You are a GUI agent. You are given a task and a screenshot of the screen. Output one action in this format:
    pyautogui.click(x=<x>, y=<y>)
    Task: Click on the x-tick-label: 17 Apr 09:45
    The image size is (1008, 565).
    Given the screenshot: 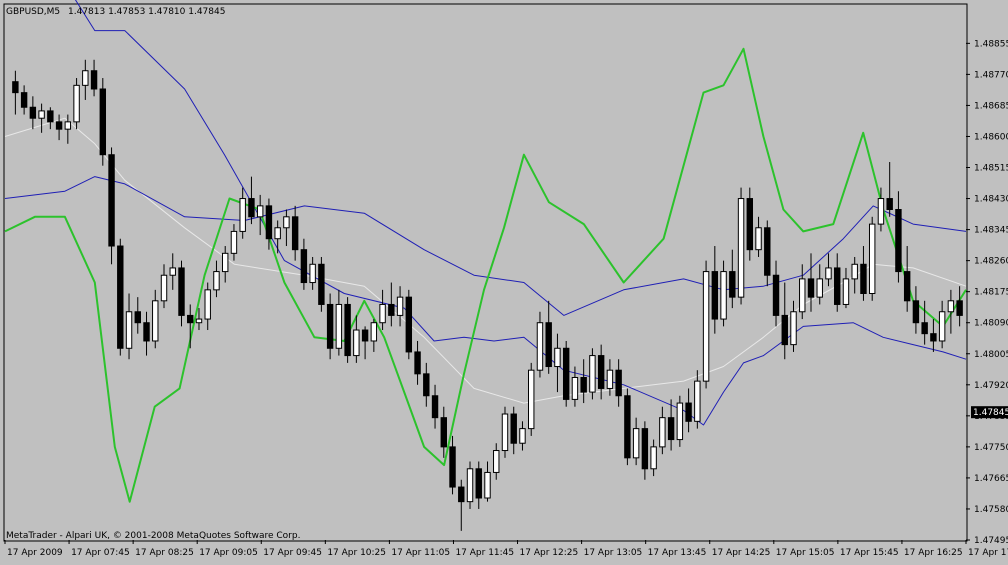 What is the action you would take?
    pyautogui.click(x=292, y=553)
    